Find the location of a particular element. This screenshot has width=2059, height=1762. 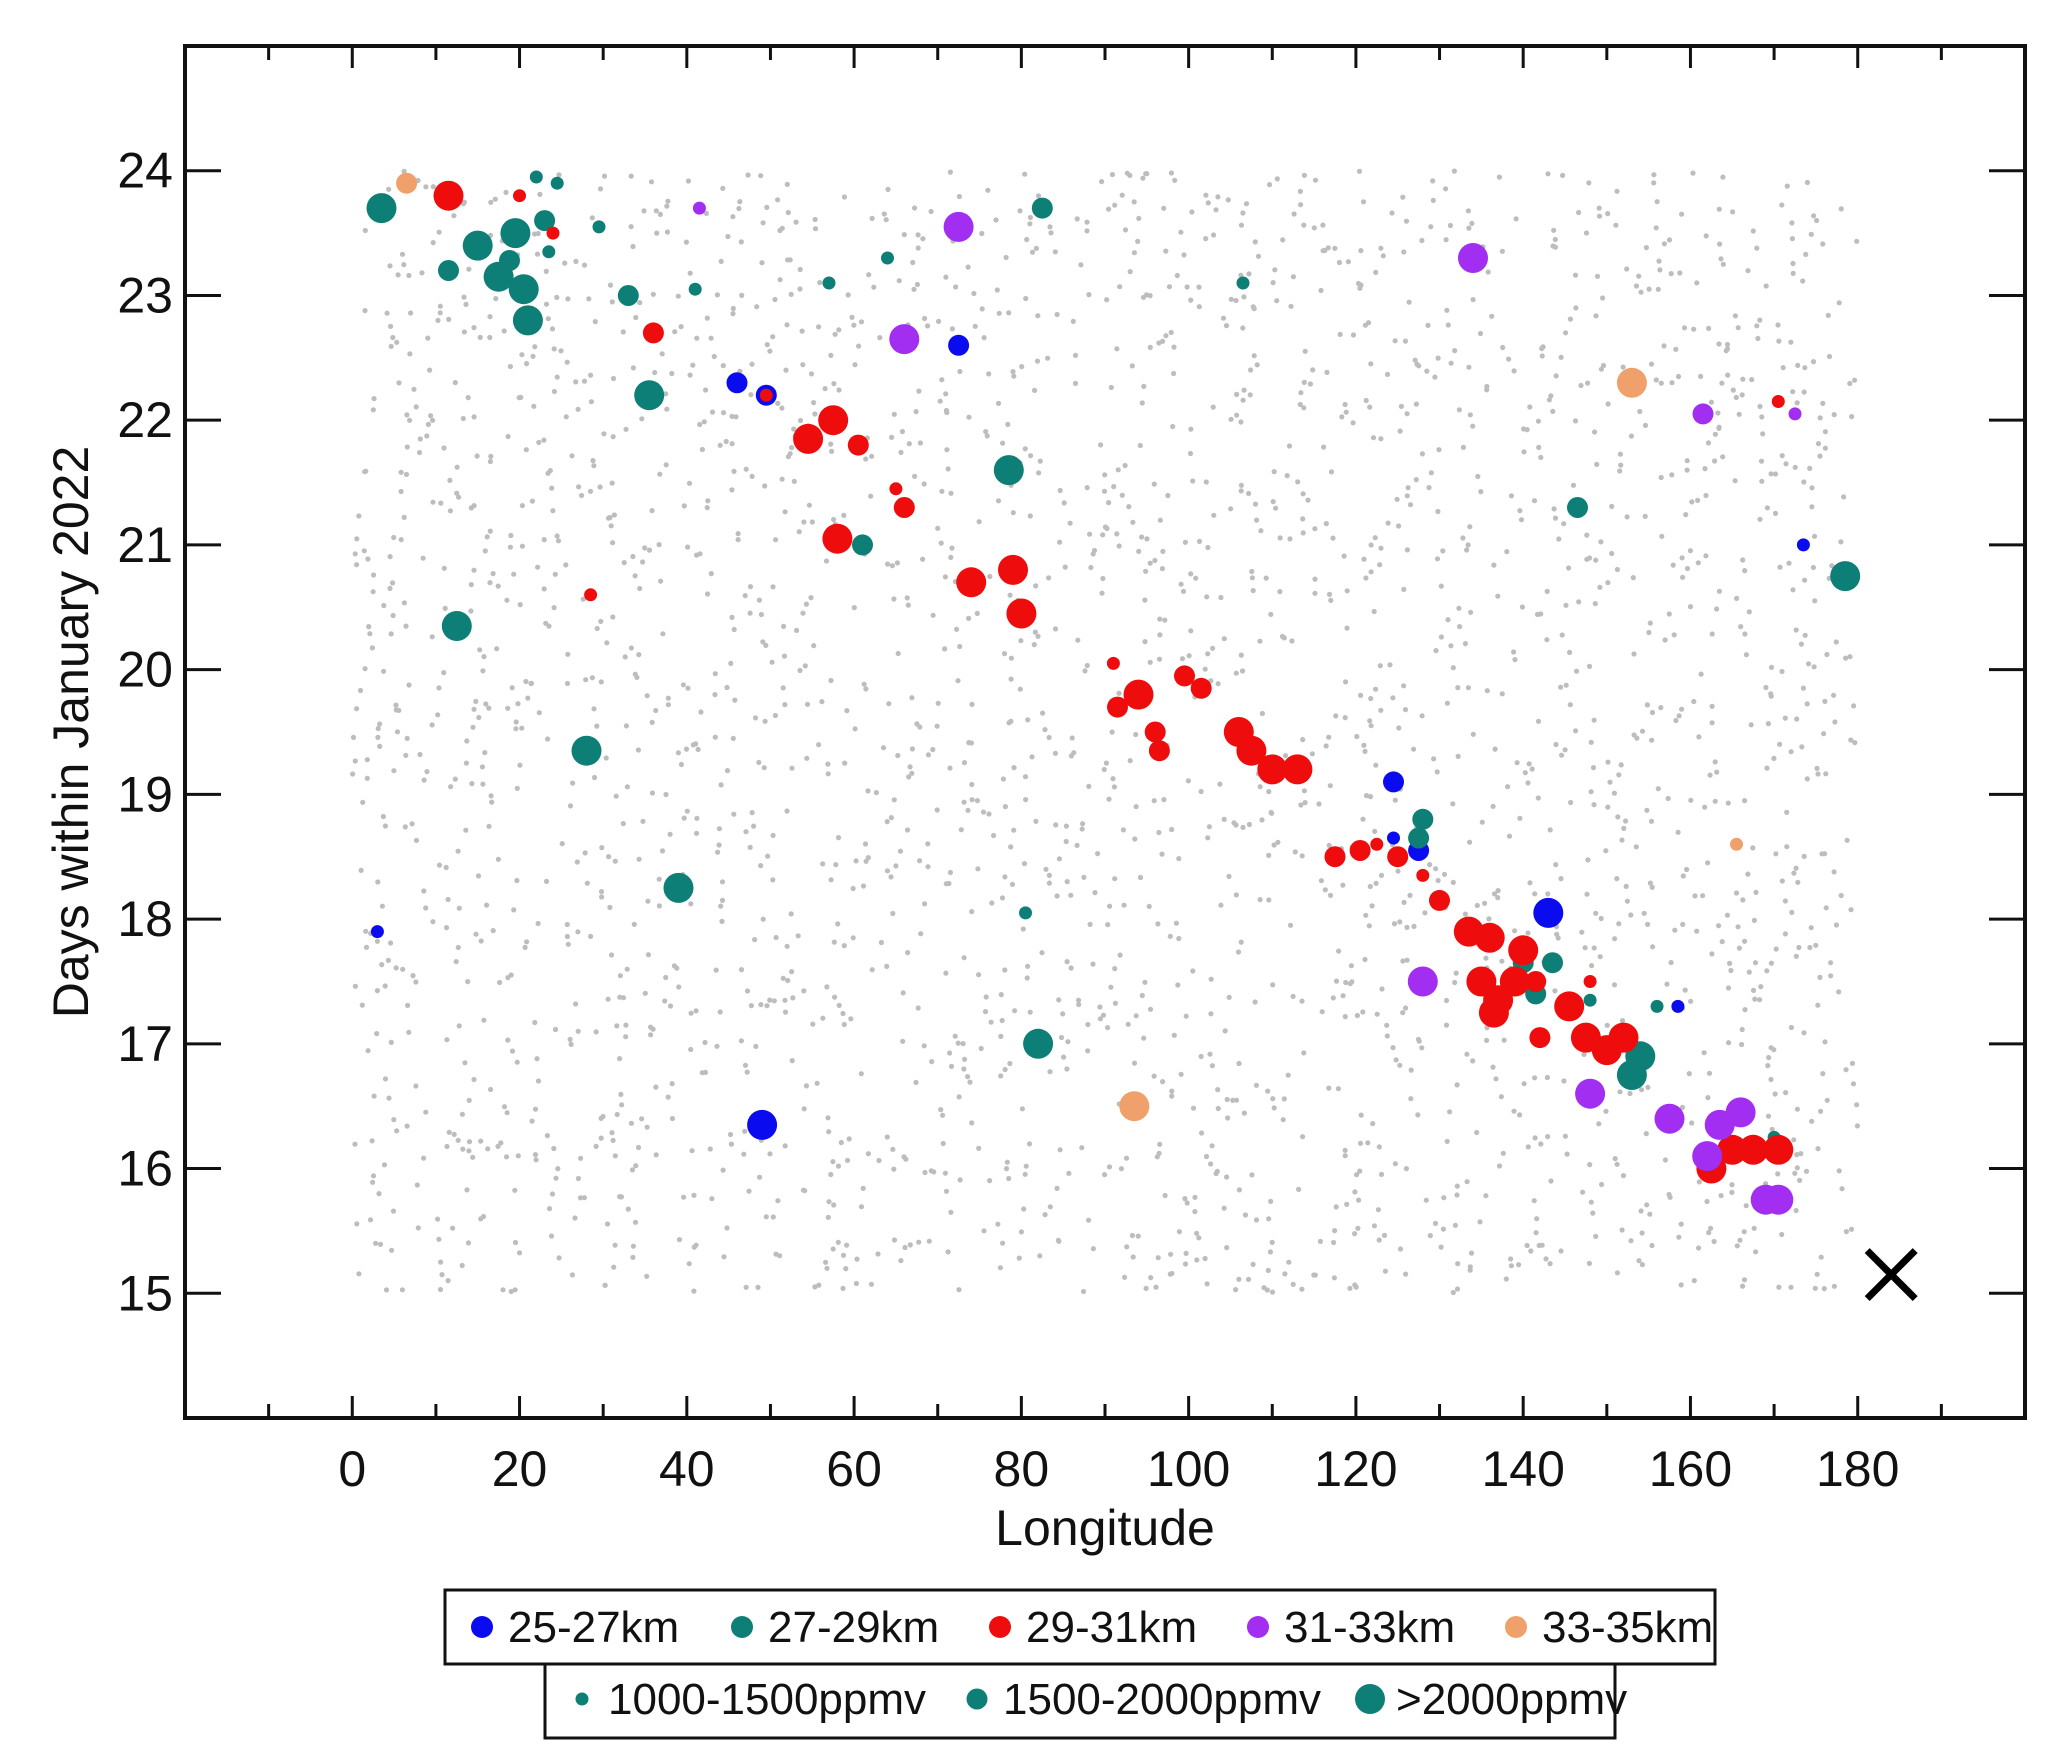

data-point-25-27km is located at coordinates (1678, 1006).